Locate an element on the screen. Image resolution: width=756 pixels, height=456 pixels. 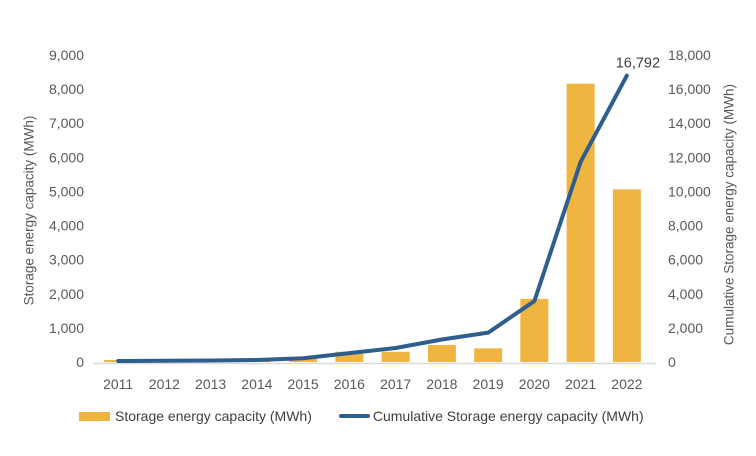
right-axis-tick: 12,000 is located at coordinates (689, 157).